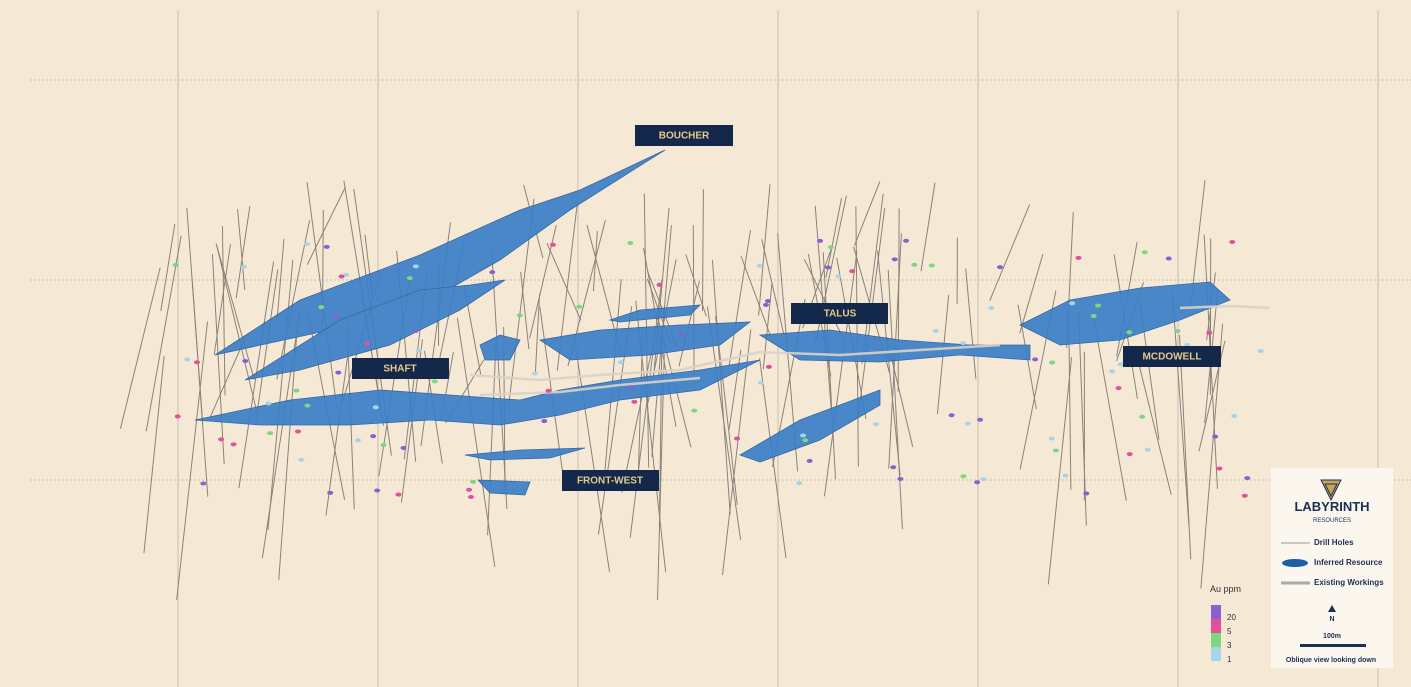 The image size is (1411, 687). I want to click on label-text: SHAFT, so click(399, 369).